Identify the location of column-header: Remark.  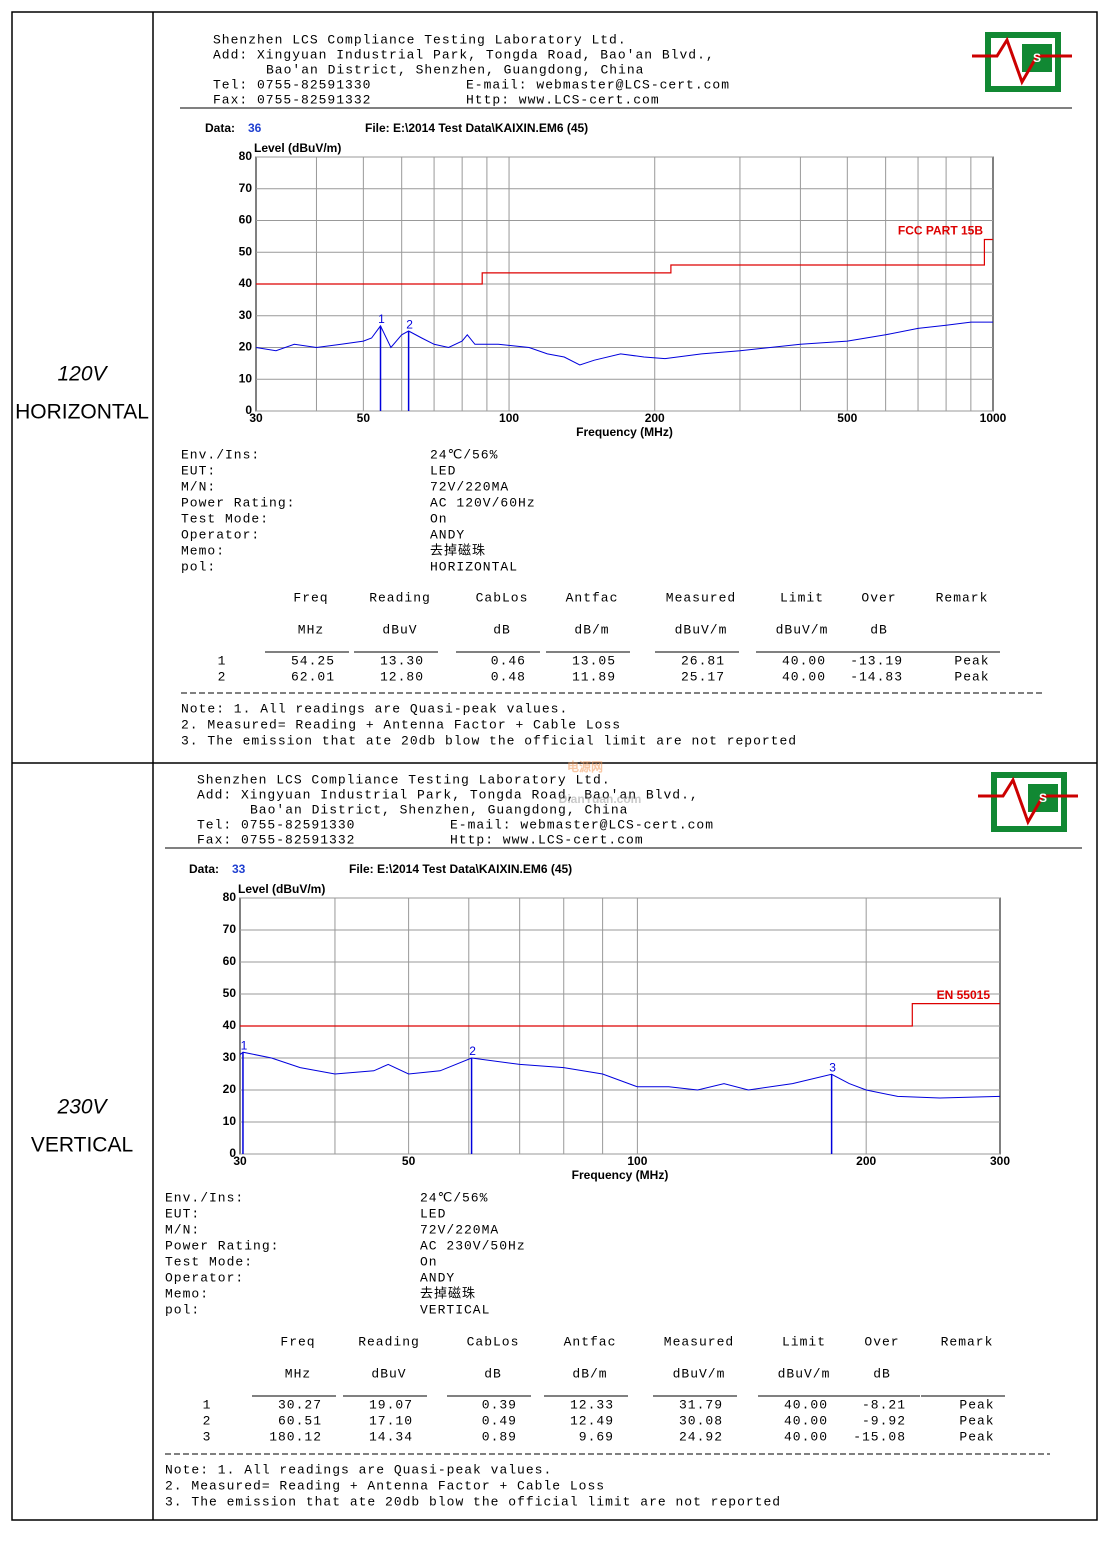
(967, 1341).